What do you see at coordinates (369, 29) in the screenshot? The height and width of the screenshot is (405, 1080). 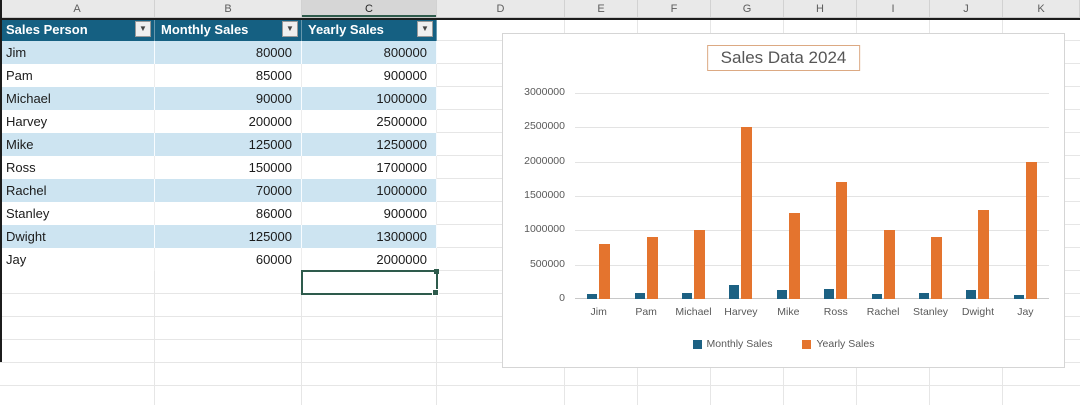 I see `table-header-yearly-sales: Yearly Sales ▼` at bounding box center [369, 29].